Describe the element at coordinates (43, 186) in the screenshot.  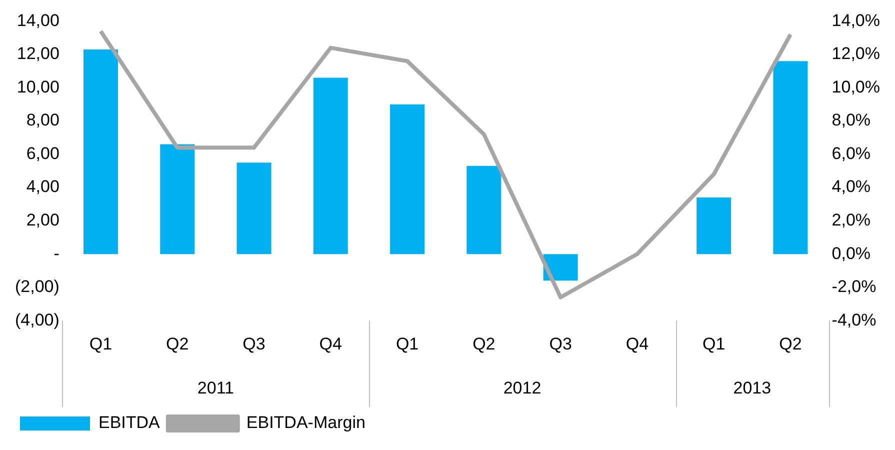
I see `y-tick-label: 4,00` at that location.